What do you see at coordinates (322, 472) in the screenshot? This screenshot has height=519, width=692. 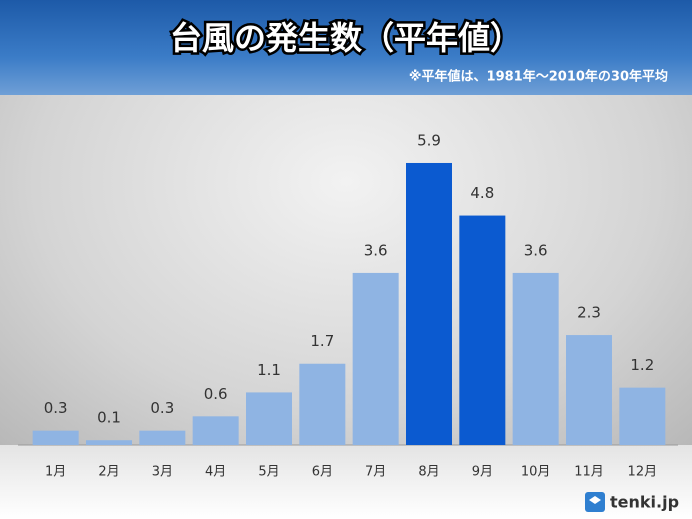 I see `x-tick-label: 6月` at bounding box center [322, 472].